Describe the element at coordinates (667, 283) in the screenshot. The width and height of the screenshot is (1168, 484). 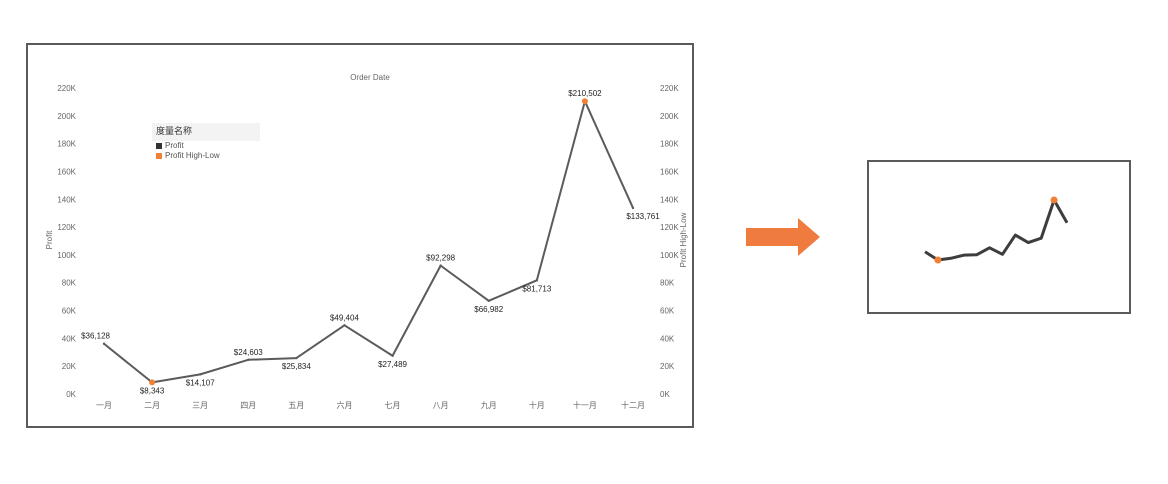
I see `y-right-tick-label: 80K` at that location.